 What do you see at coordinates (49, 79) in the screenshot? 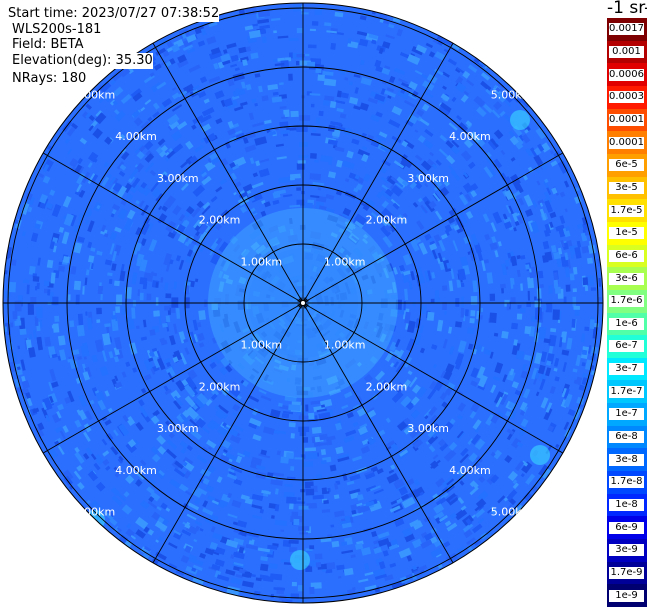
I see `nrays-label: NRays: 180` at bounding box center [49, 79].